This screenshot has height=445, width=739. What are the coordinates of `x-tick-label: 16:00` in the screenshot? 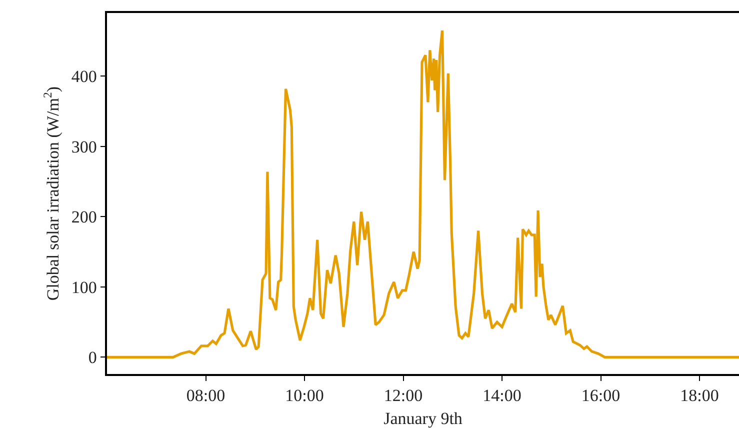 It's located at (600, 396).